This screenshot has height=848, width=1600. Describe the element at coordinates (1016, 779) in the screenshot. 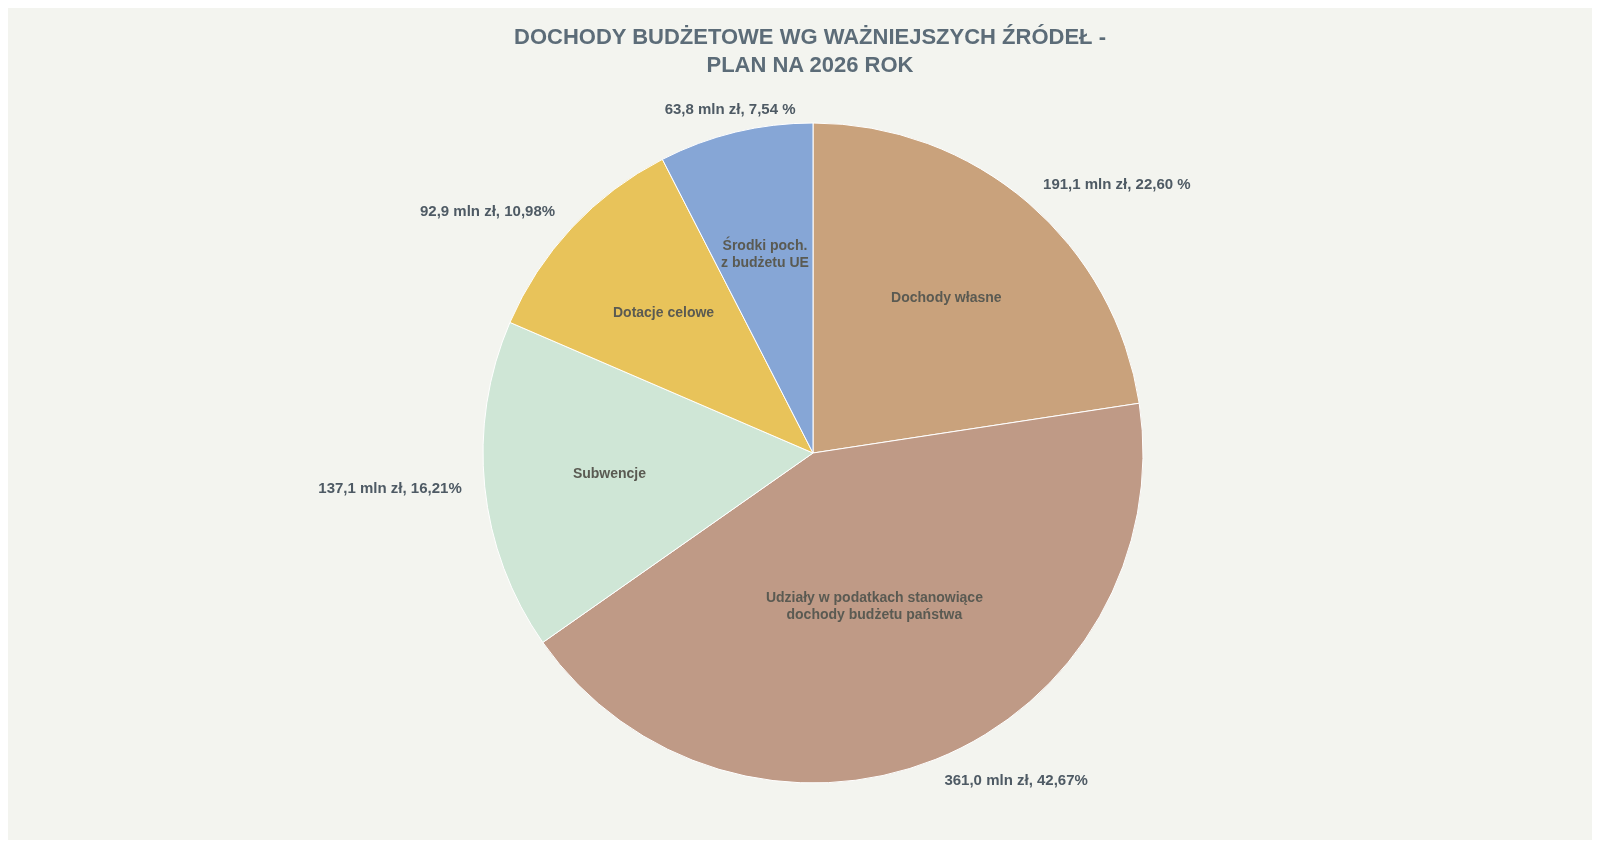

I see `data-label: 361,0 mln zł, 42,67%` at that location.